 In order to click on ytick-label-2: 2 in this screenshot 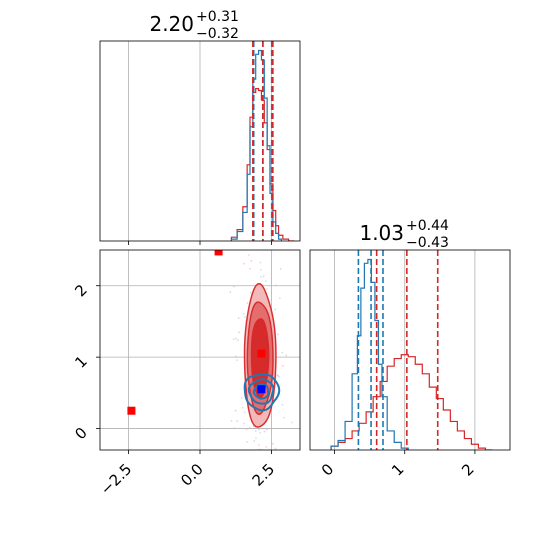, I will do `click(80, 290)`.